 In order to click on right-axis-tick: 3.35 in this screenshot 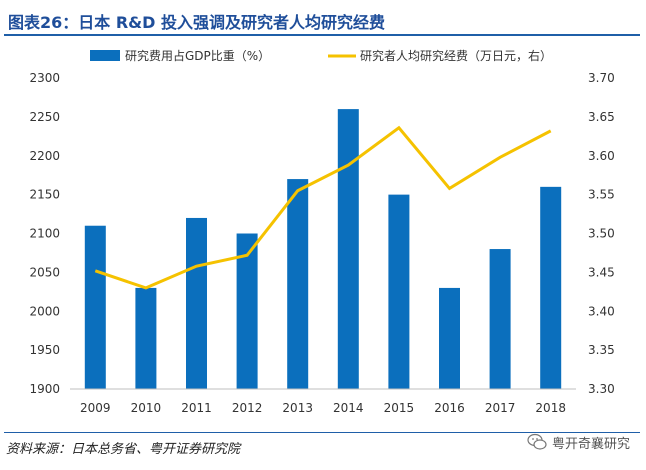, I will do `click(601, 350)`.